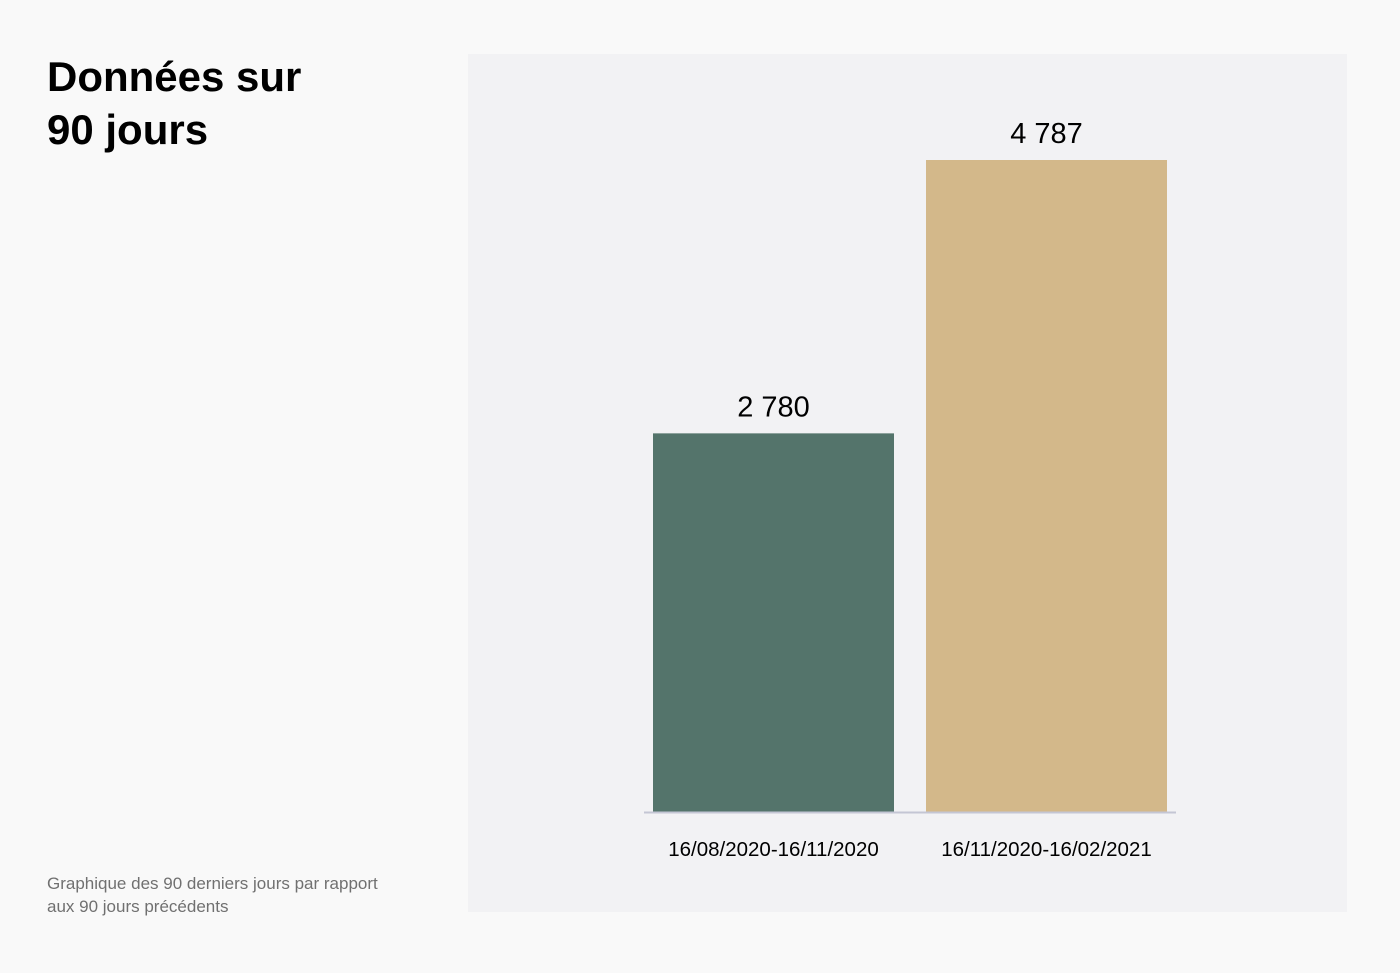 The image size is (1400, 973). Describe the element at coordinates (1046, 849) in the screenshot. I see `x-tick-label-2: 16/11/2020-16/02/2021` at that location.